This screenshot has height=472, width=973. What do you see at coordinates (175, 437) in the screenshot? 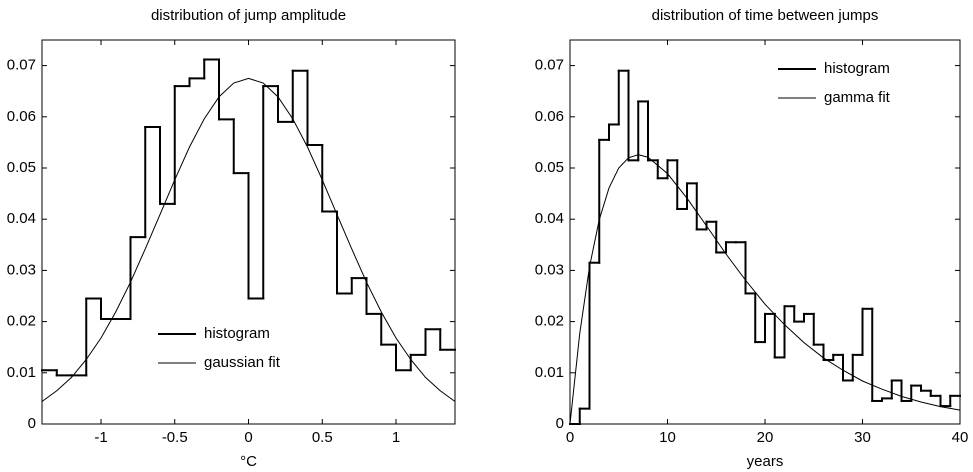
I see `x-tick-label: -0.5` at bounding box center [175, 437].